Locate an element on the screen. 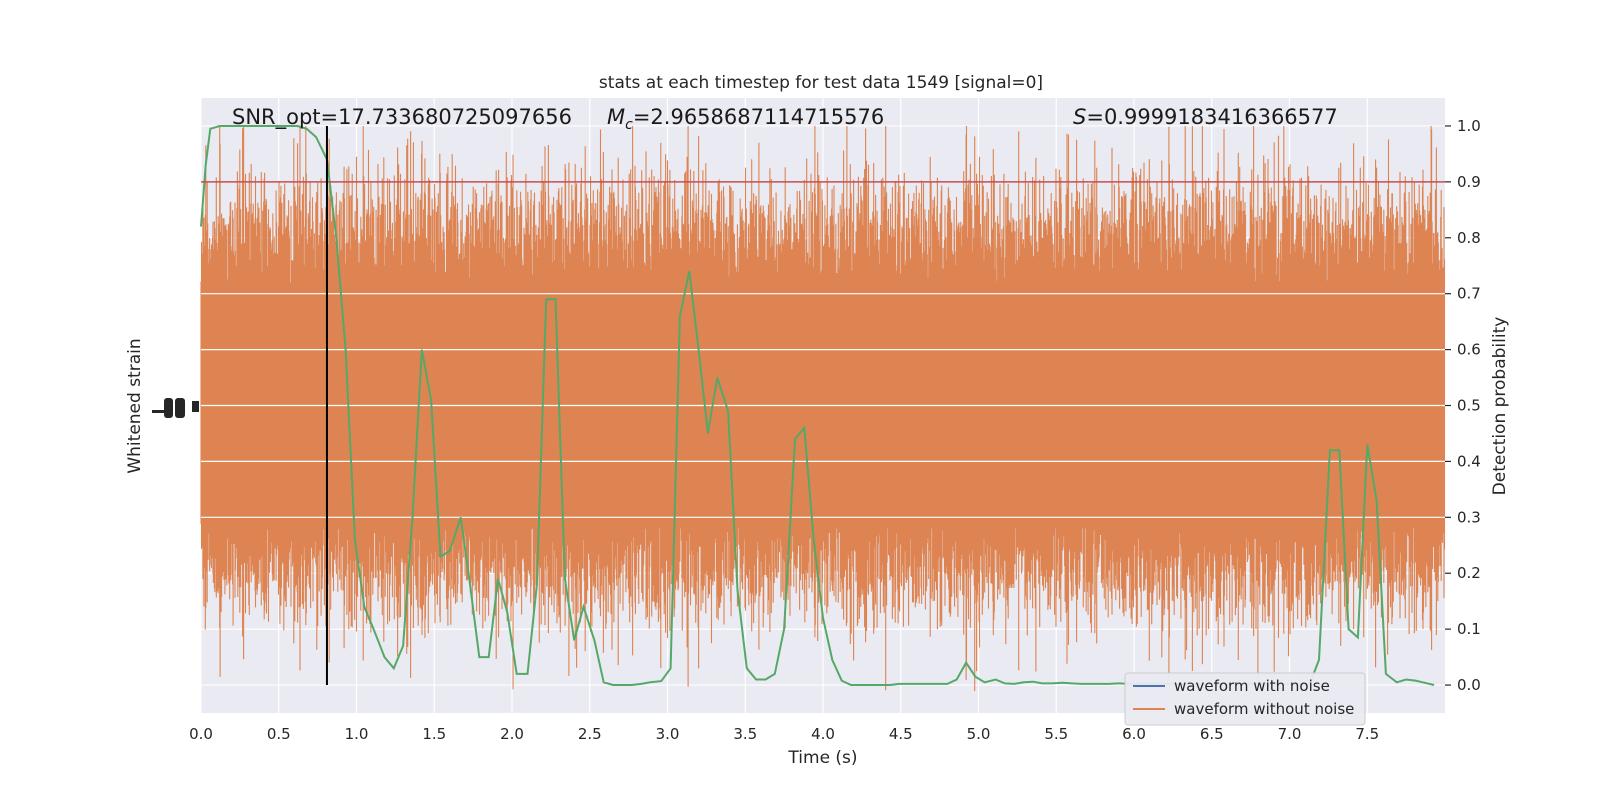 This screenshot has height=800, width=1600. chirp-mass-annotation: Mc=2.9658687114715576 is located at coordinates (745, 119).